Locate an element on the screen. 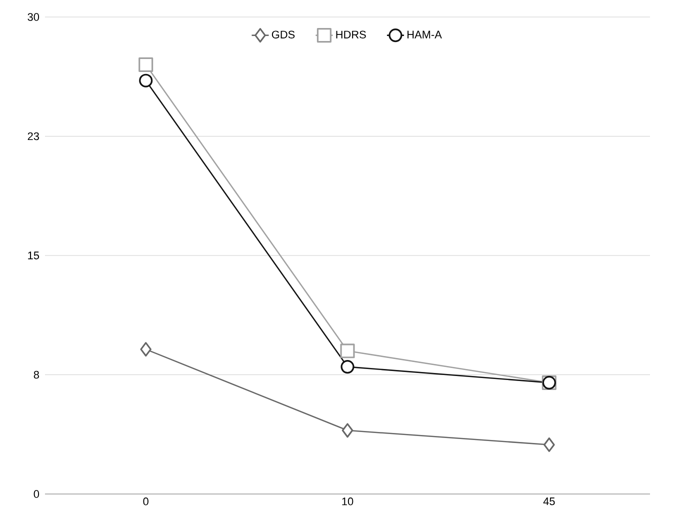 This screenshot has height=519, width=691. x-tick-label: 10 is located at coordinates (348, 502).